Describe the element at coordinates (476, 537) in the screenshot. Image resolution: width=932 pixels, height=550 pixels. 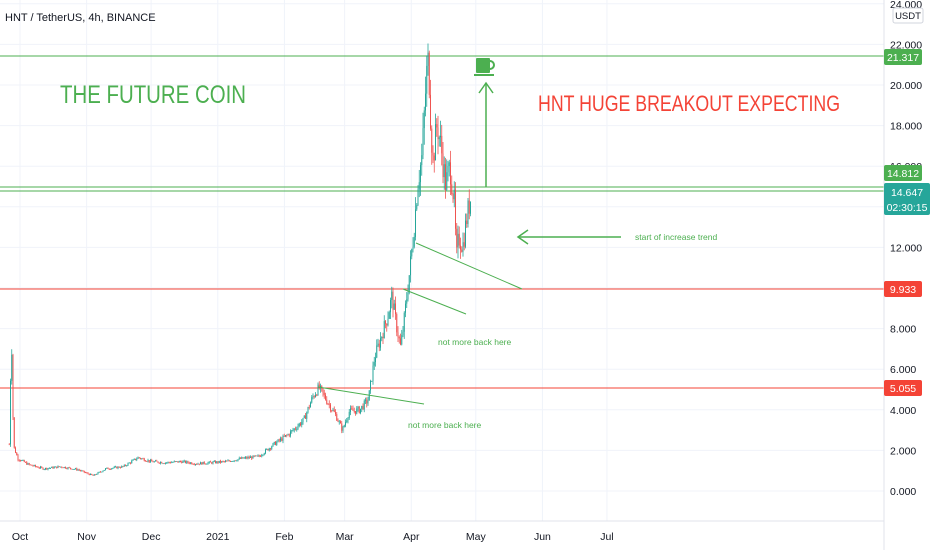
I see `time-tick-label: May` at that location.